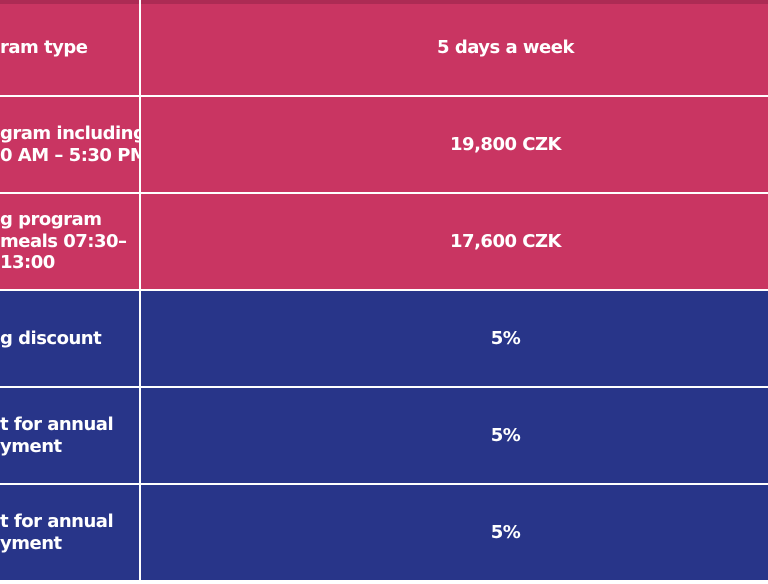 The image size is (768, 584). I want to click on row-value-cell: 5 days a week, so click(454, 47).